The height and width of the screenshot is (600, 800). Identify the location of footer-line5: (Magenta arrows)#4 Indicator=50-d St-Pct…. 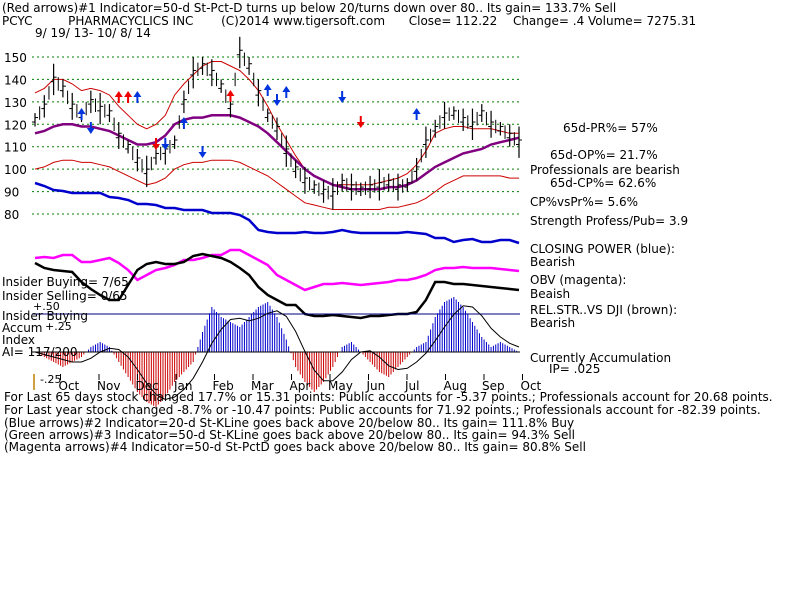
(295, 447).